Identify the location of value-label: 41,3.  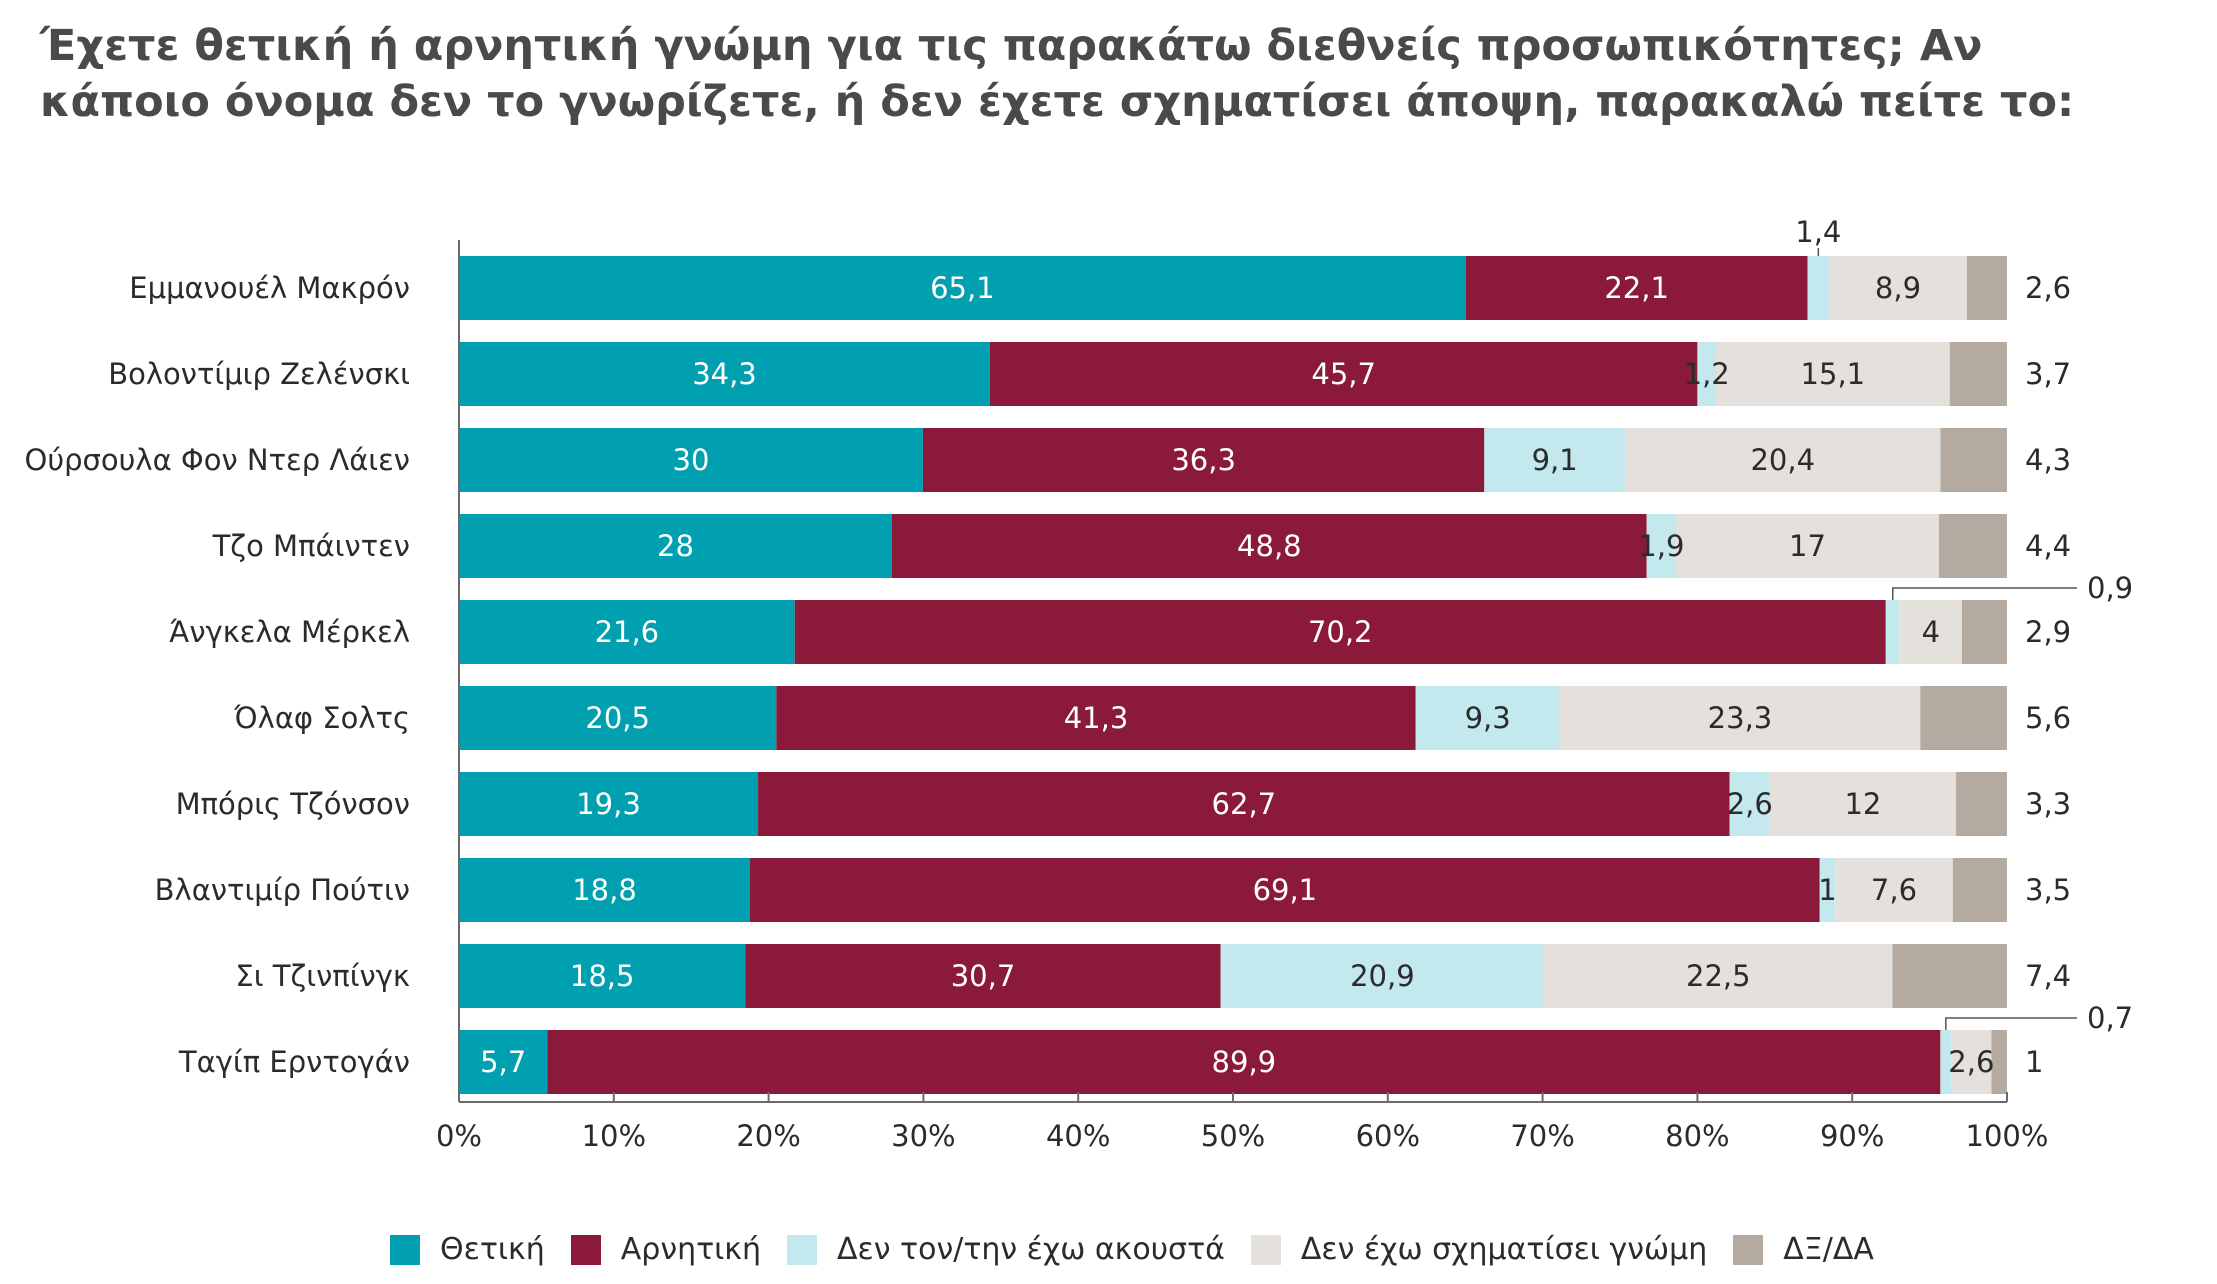
(1096, 718).